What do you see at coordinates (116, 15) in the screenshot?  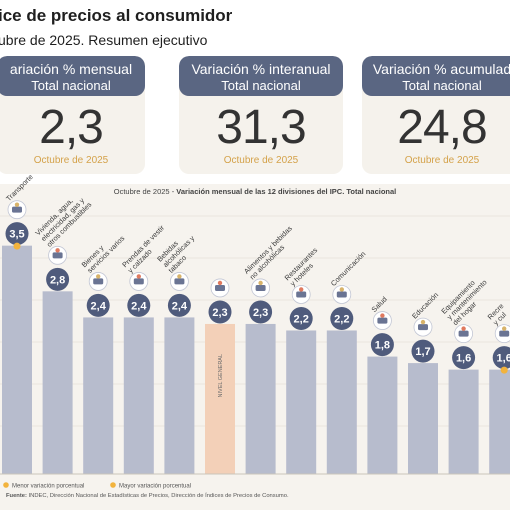 I see `page-title: ice de precios al consumidor` at bounding box center [116, 15].